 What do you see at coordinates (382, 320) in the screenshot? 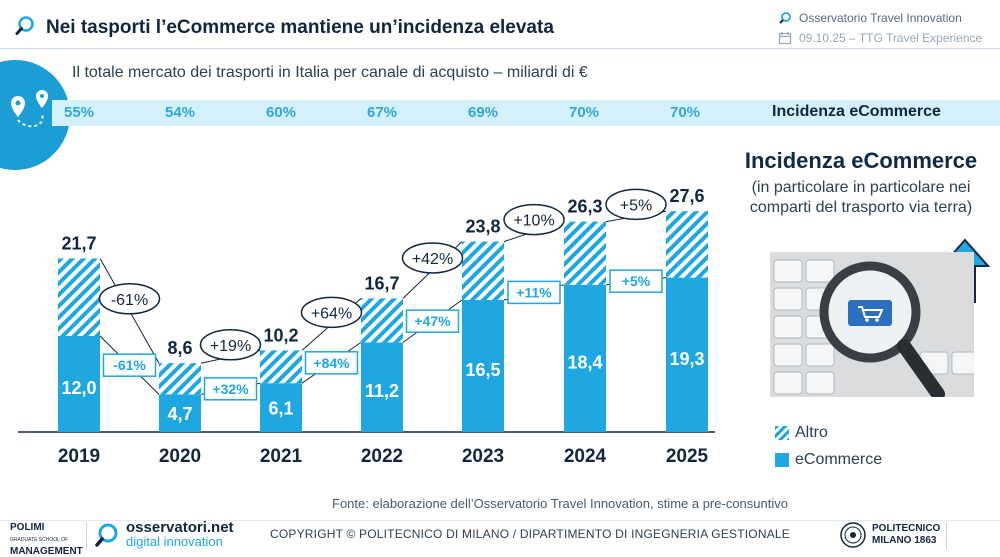
I see `bar-altro-2022` at bounding box center [382, 320].